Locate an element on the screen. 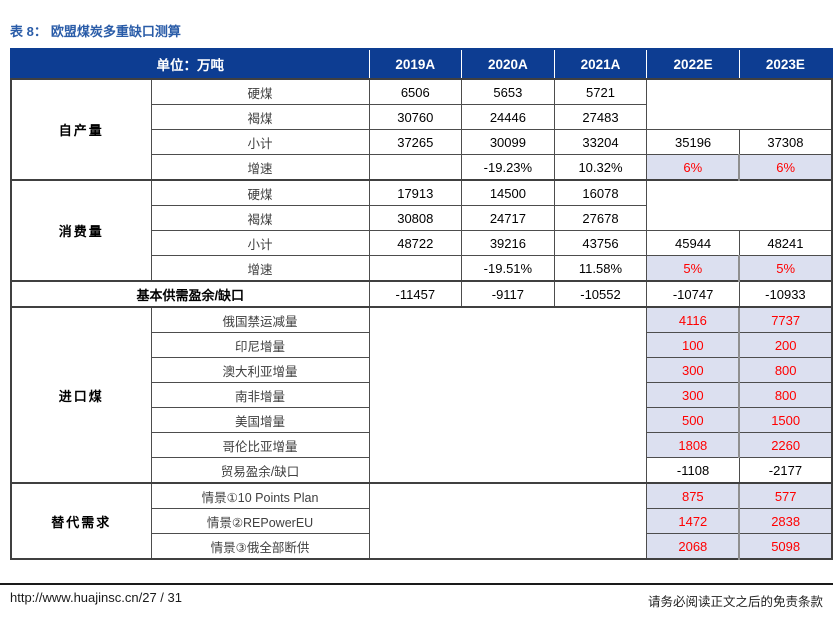 Image resolution: width=833 pixels, height=619 pixels. cell-sp-lignite-2020: 24446 is located at coordinates (508, 117).